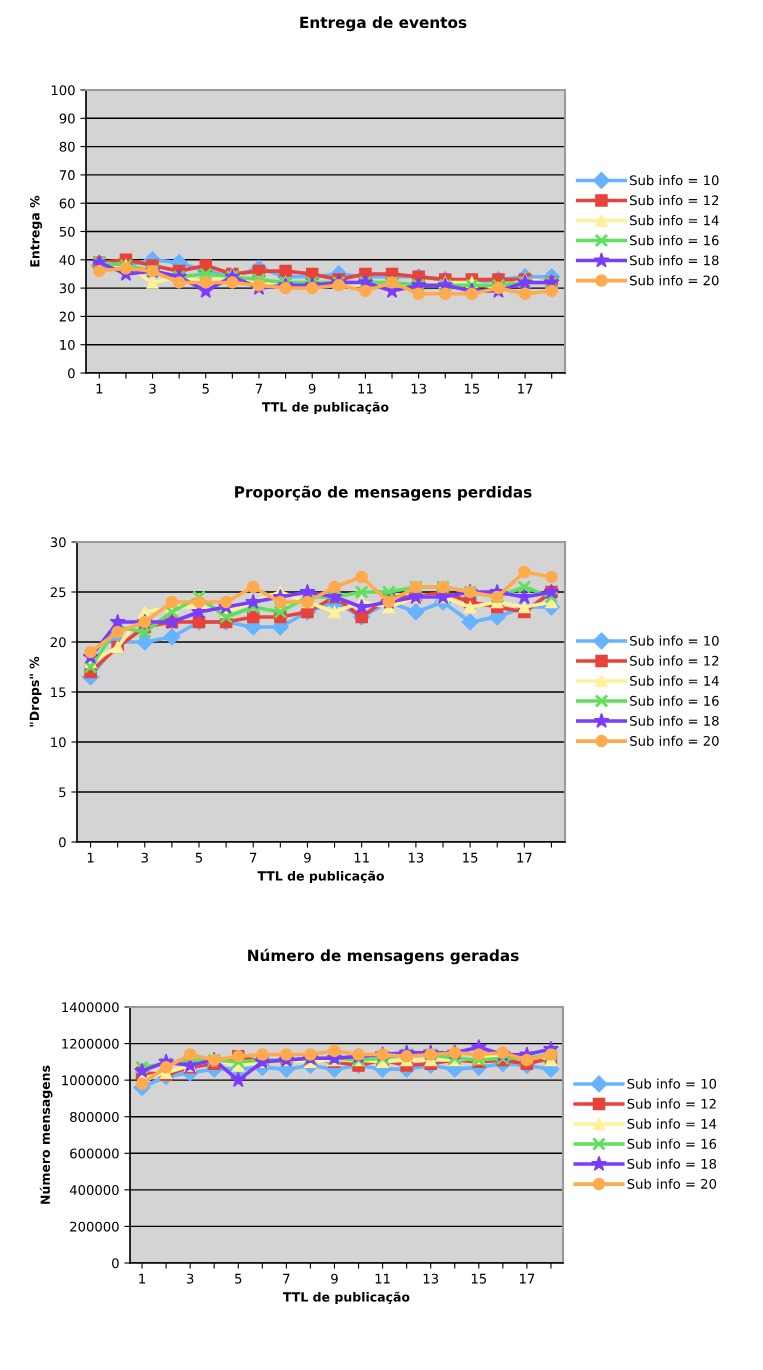 This screenshot has height=1370, width=763. Describe the element at coordinates (90, 1043) in the screenshot. I see `y-tick-label: 1200000` at that location.